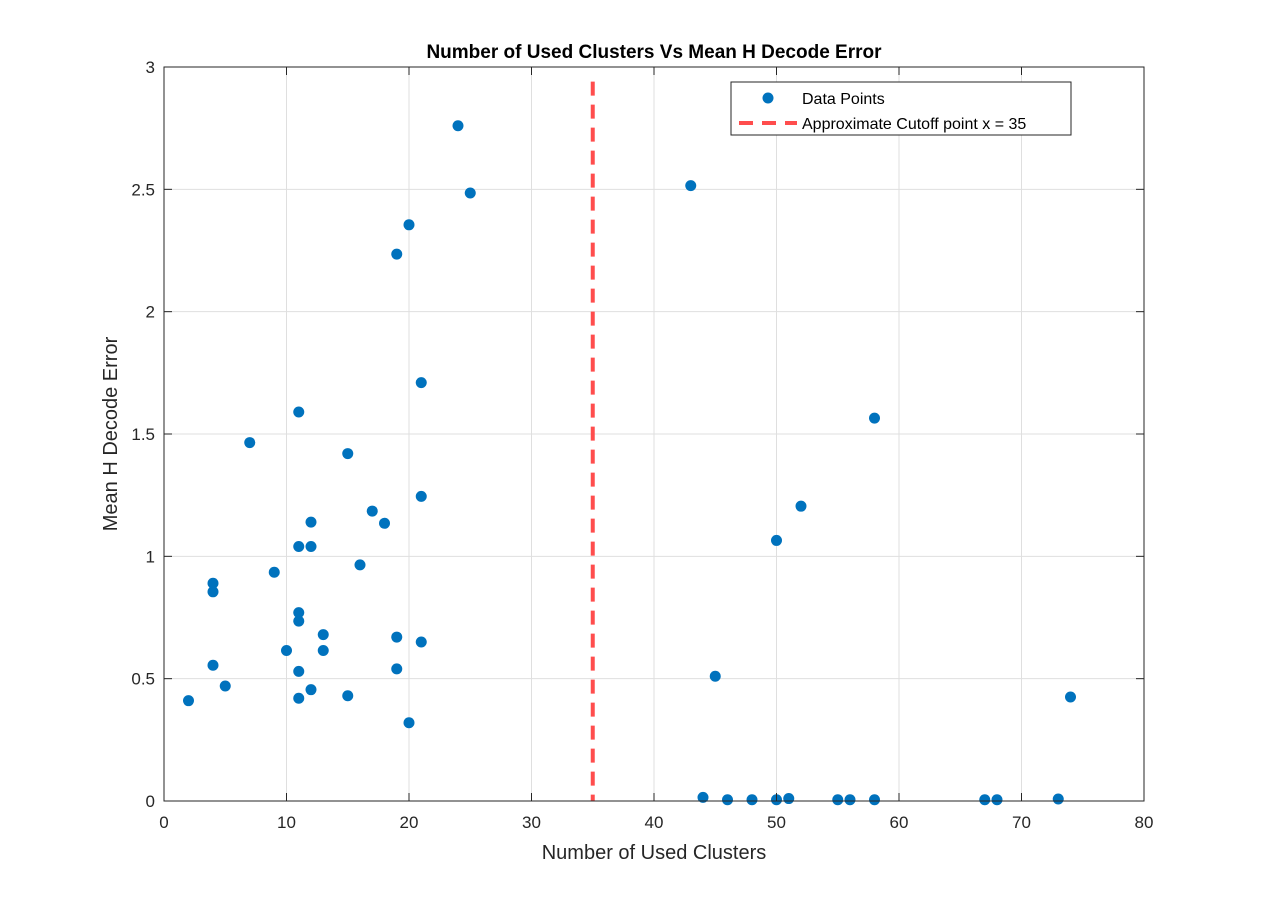  Describe the element at coordinates (150, 312) in the screenshot. I see `y-tick-label: 2` at that location.